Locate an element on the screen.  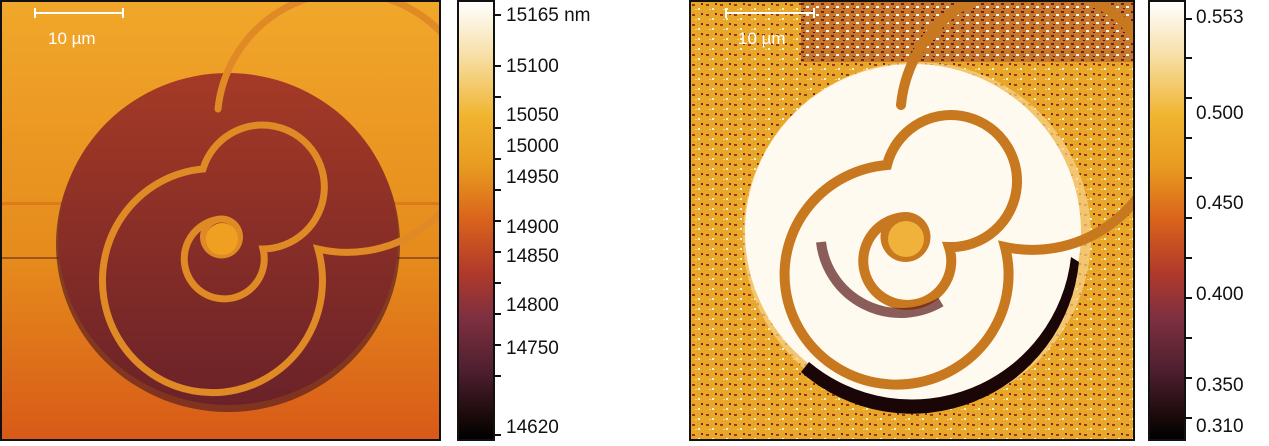
spiral-center is located at coordinates (222, 239).